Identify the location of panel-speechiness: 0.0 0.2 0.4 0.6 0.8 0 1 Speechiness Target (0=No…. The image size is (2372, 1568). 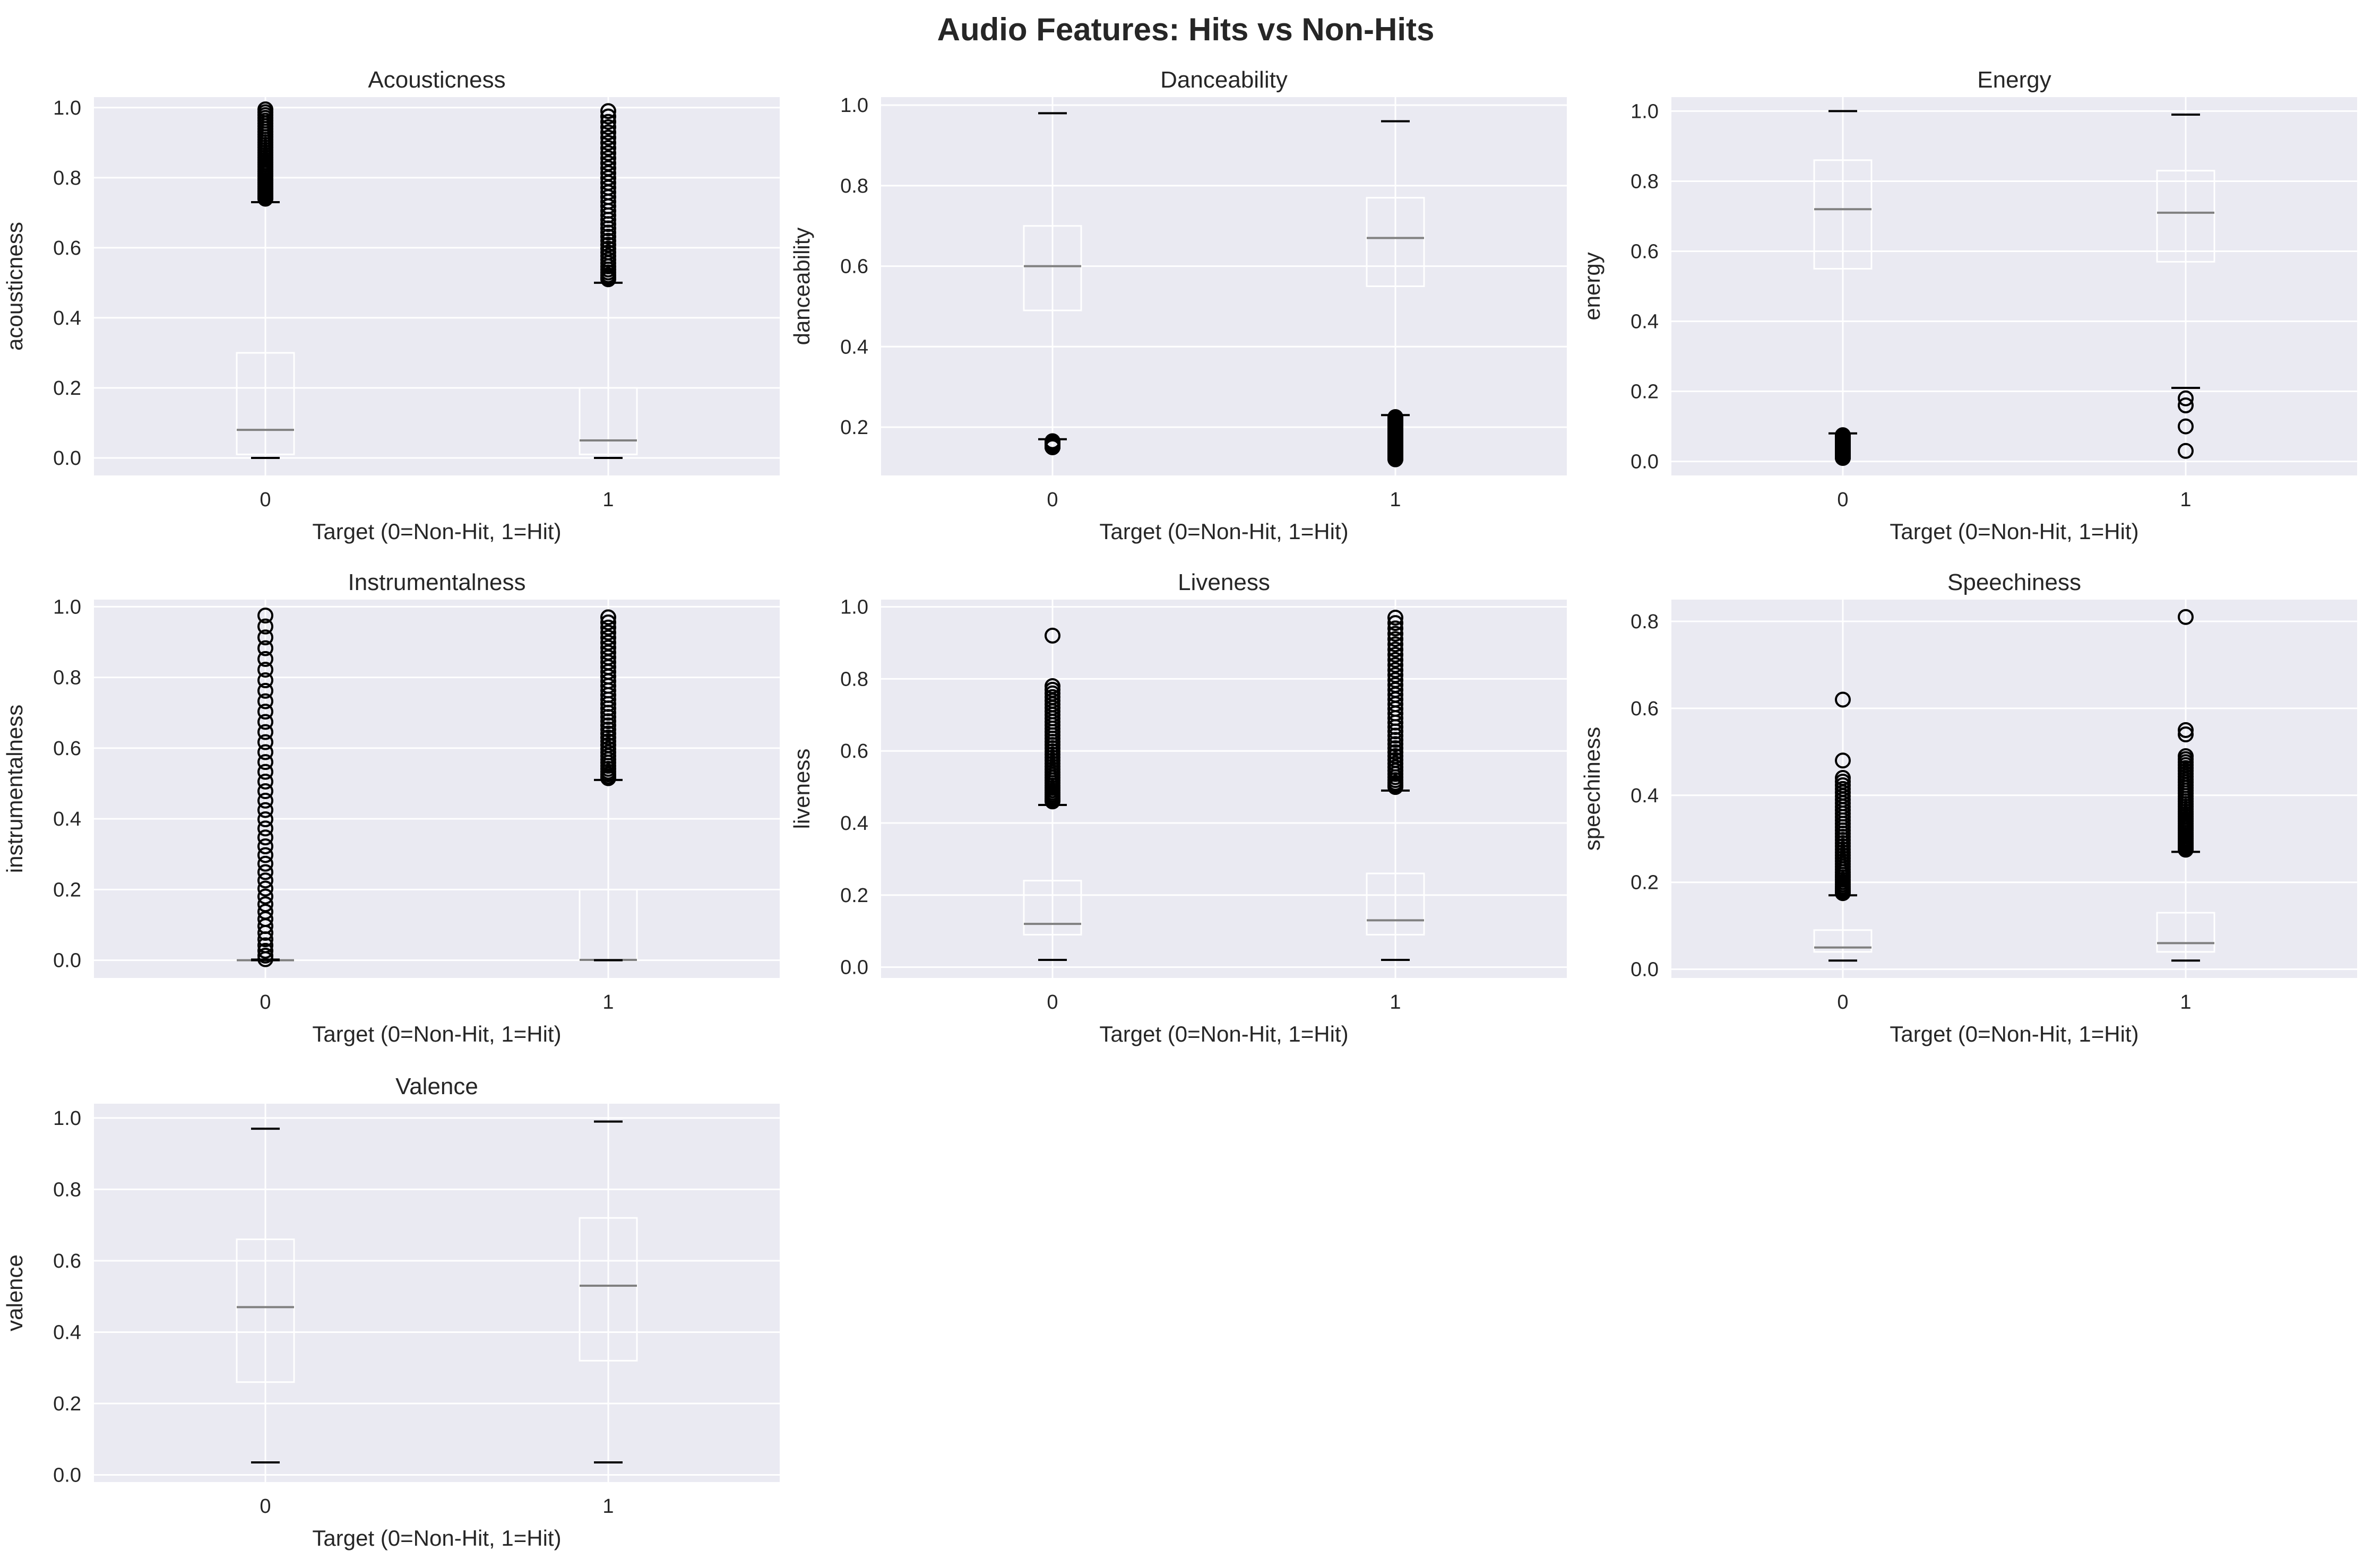
(1968, 807).